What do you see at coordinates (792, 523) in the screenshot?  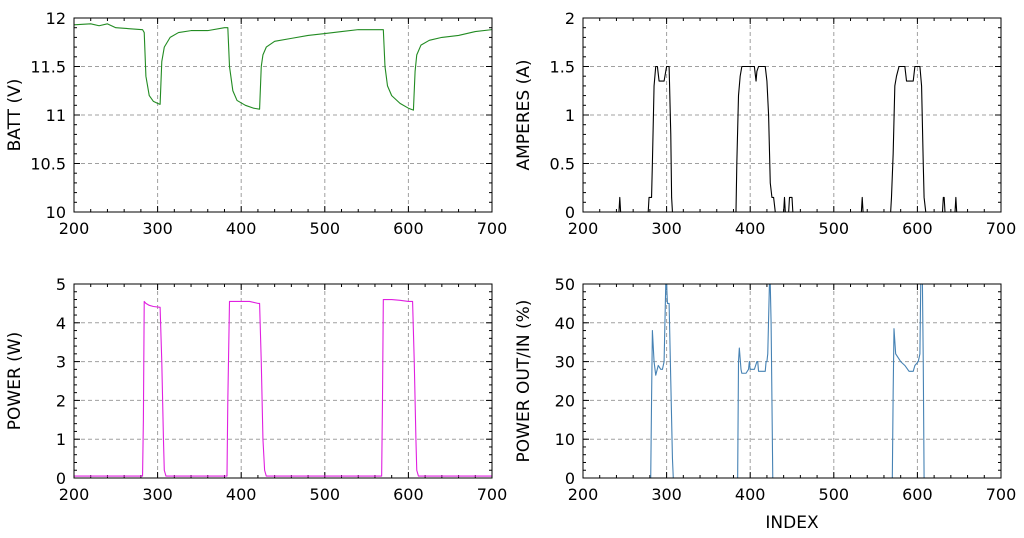 I see `x-axis-label: INDEX` at bounding box center [792, 523].